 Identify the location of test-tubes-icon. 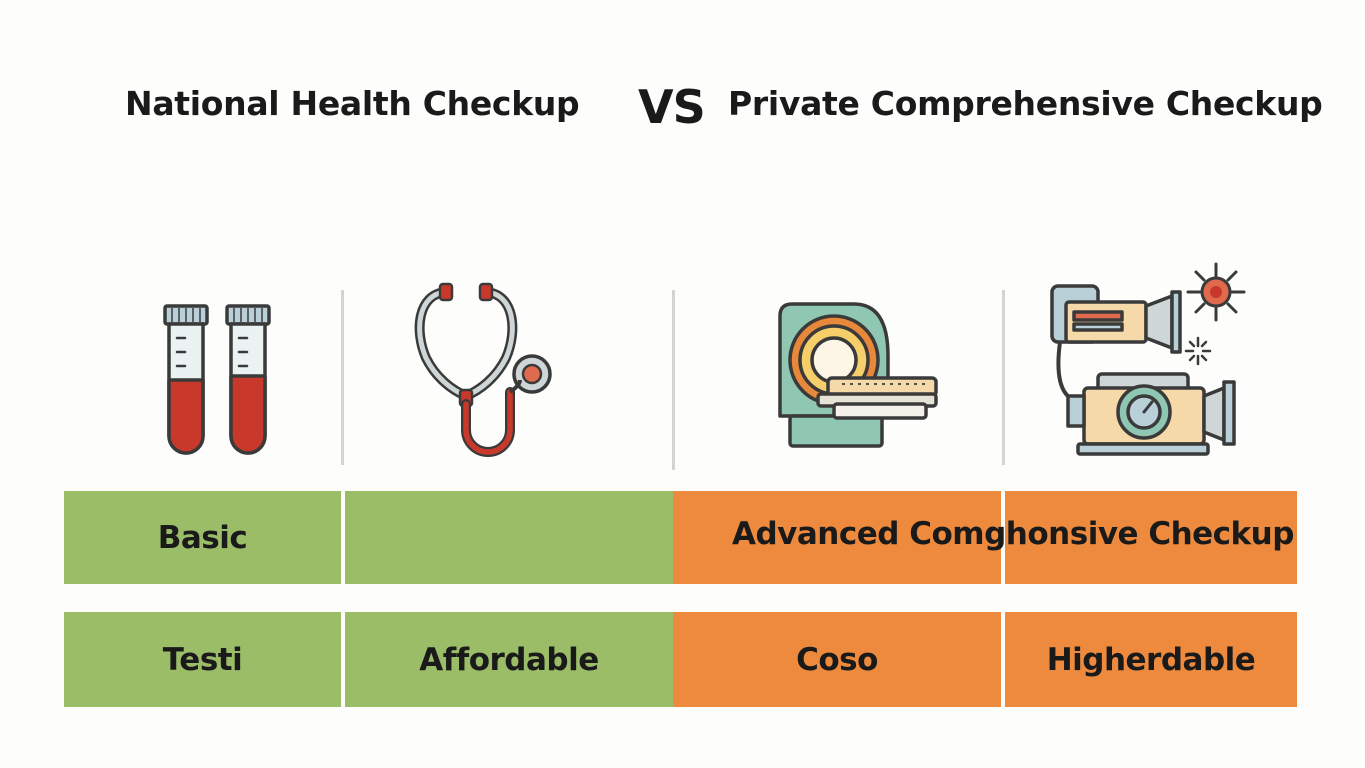
(217, 379).